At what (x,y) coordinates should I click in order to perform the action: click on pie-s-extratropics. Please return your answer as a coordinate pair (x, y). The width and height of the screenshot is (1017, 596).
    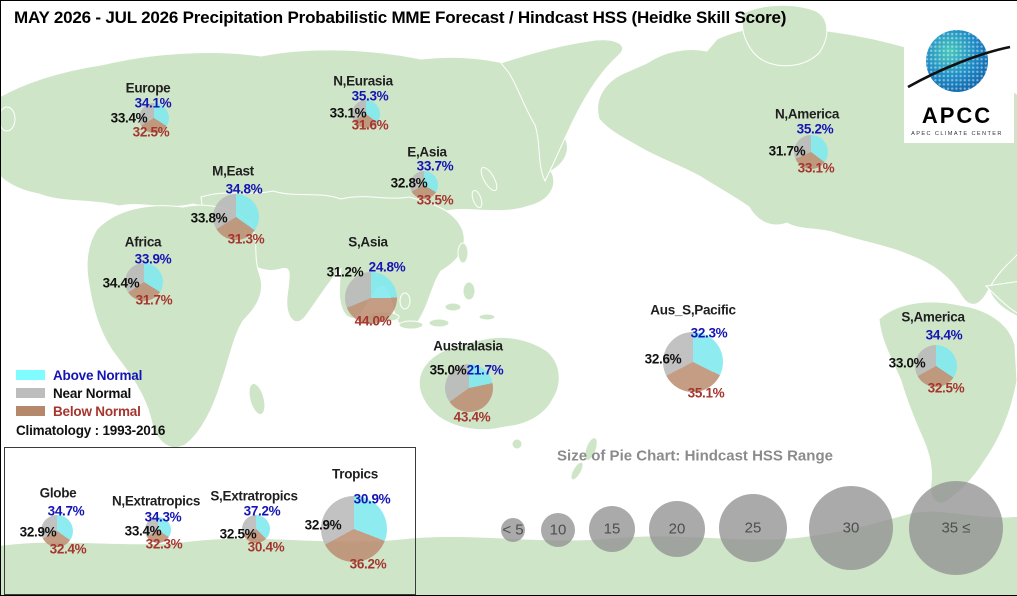
    Looking at the image, I should click on (256, 529).